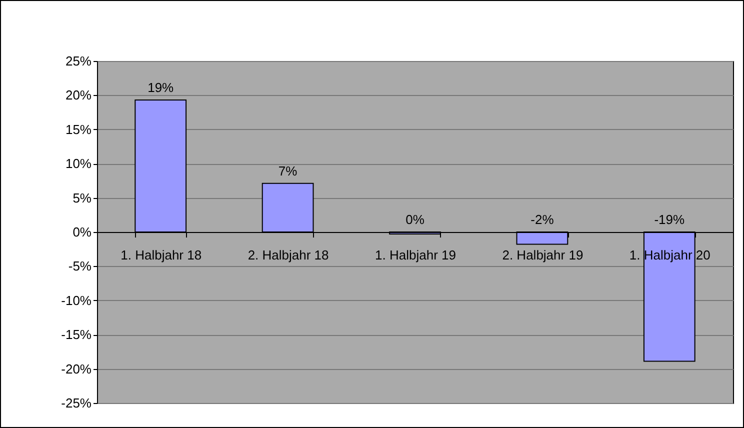  What do you see at coordinates (288, 255) in the screenshot?
I see `x-tick-label: 2. Halbjahr 18` at bounding box center [288, 255].